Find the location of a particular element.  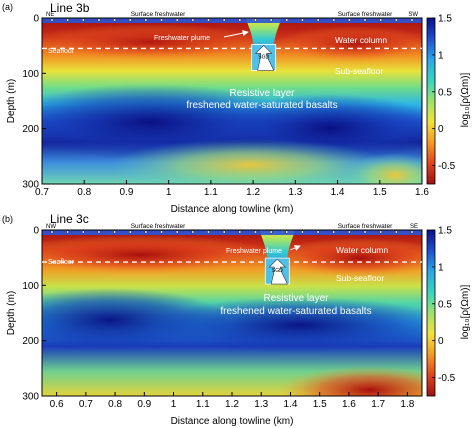

panel-a-plume-label: Freshwater plume is located at coordinates (182, 38).